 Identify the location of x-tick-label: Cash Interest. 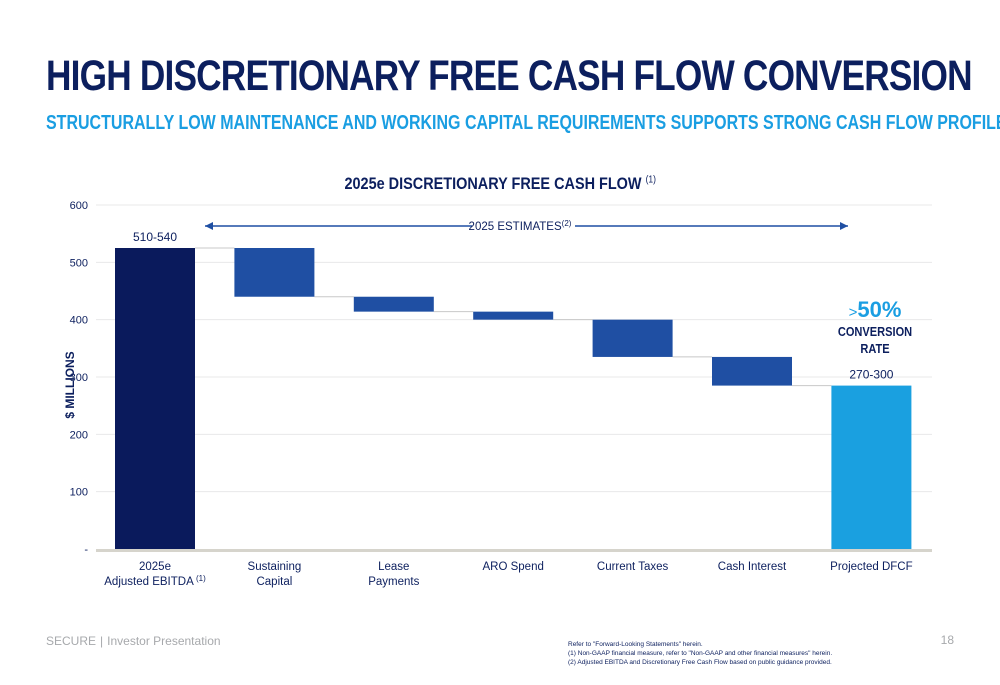
(752, 567).